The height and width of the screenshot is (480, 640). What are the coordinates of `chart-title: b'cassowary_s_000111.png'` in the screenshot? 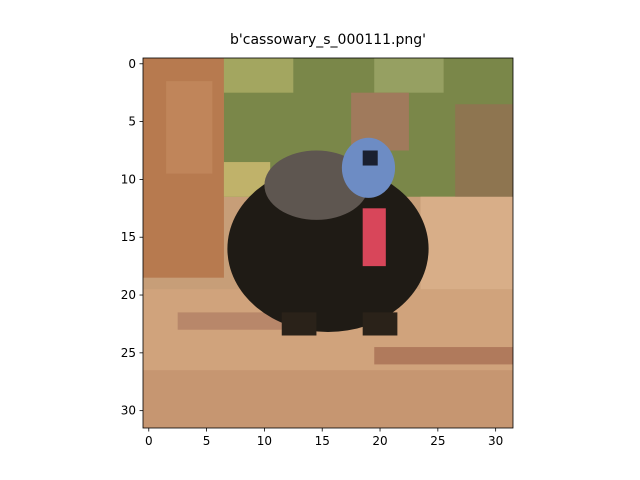 It's located at (328, 40).